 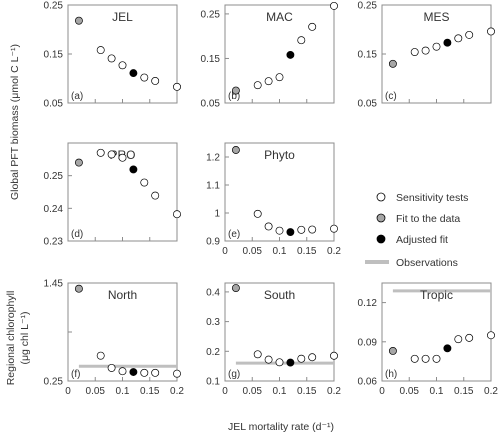 I want to click on legend-label-observations: Observations, so click(x=427, y=263).